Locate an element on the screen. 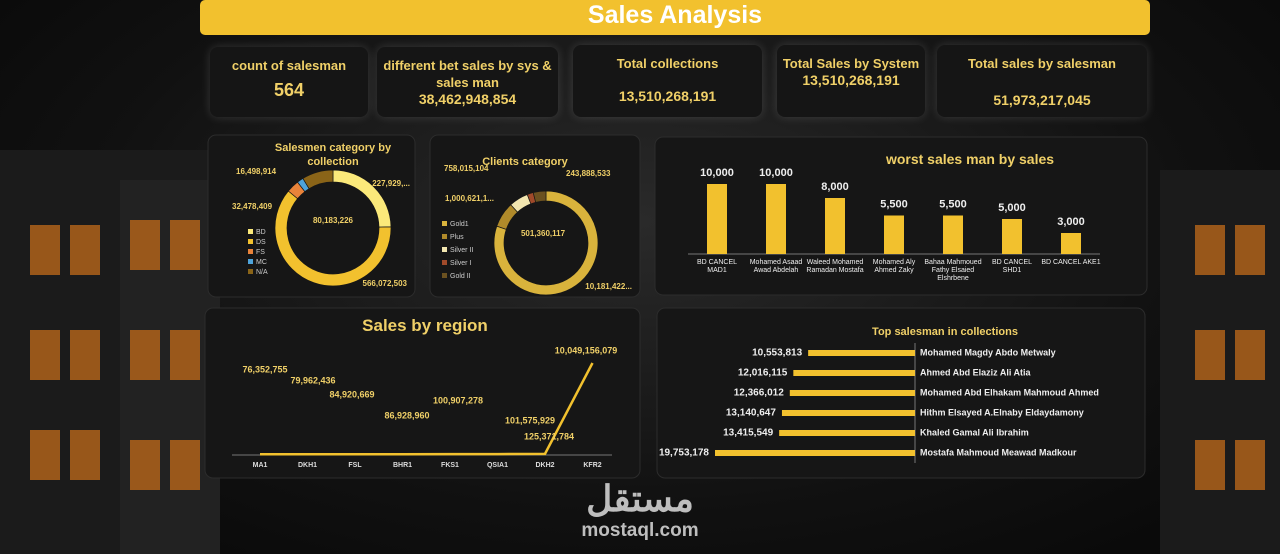  kpi-card: count of salesman 564 is located at coordinates (289, 82).